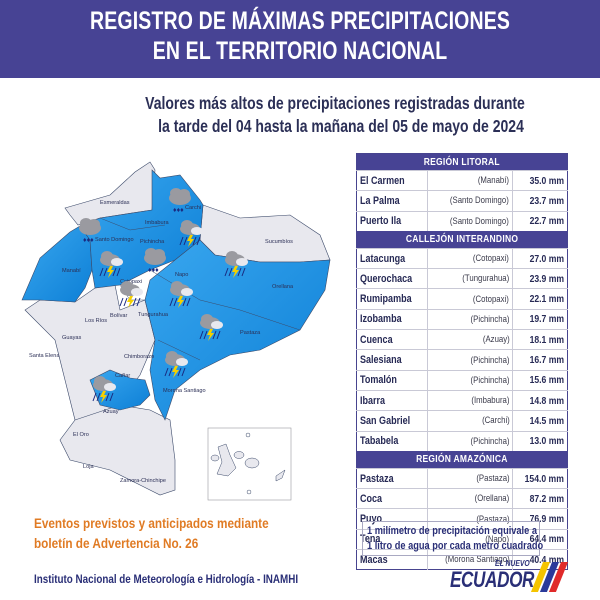 Image resolution: width=600 pixels, height=600 pixels. What do you see at coordinates (462, 299) in the screenshot?
I see `table-row: Rumipamba (Cotopaxi) 22.1 mm` at bounding box center [462, 299].